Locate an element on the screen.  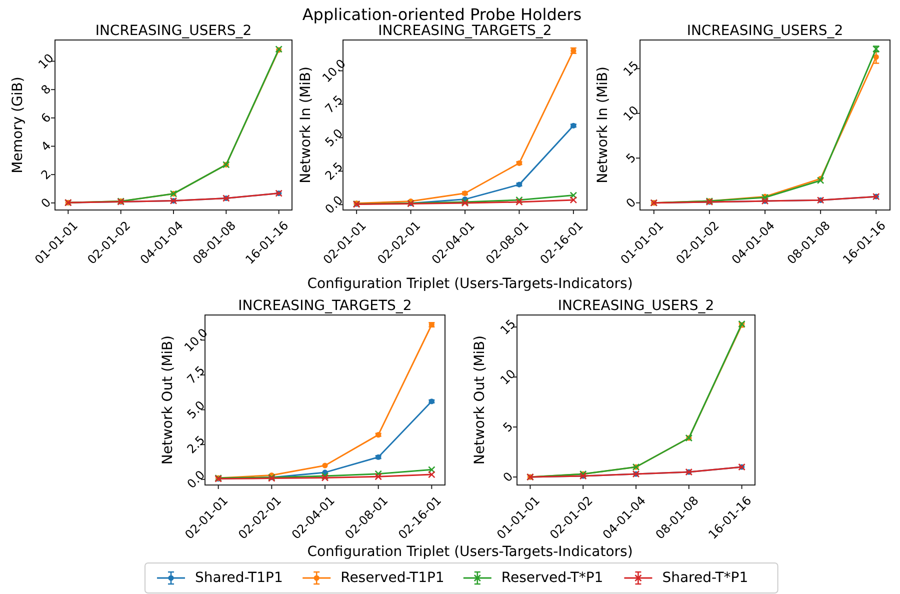
y-tick-label: 6 is located at coordinates (46, 118).